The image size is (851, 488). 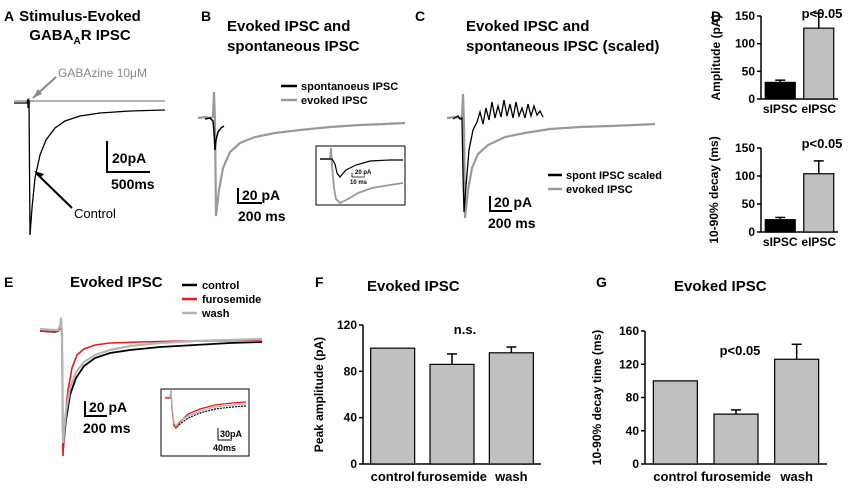 I want to click on panel-e-legend-wash: wash, so click(x=215, y=314).